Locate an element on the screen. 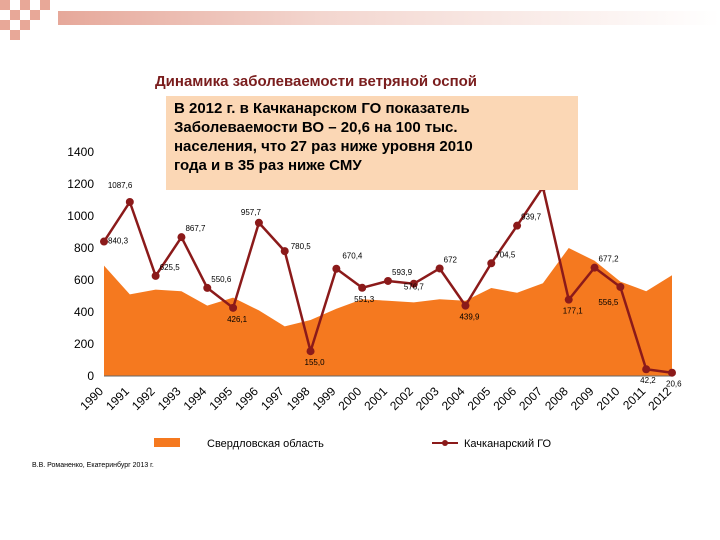 The width and height of the screenshot is (720, 540). point-1999 is located at coordinates (336, 268).